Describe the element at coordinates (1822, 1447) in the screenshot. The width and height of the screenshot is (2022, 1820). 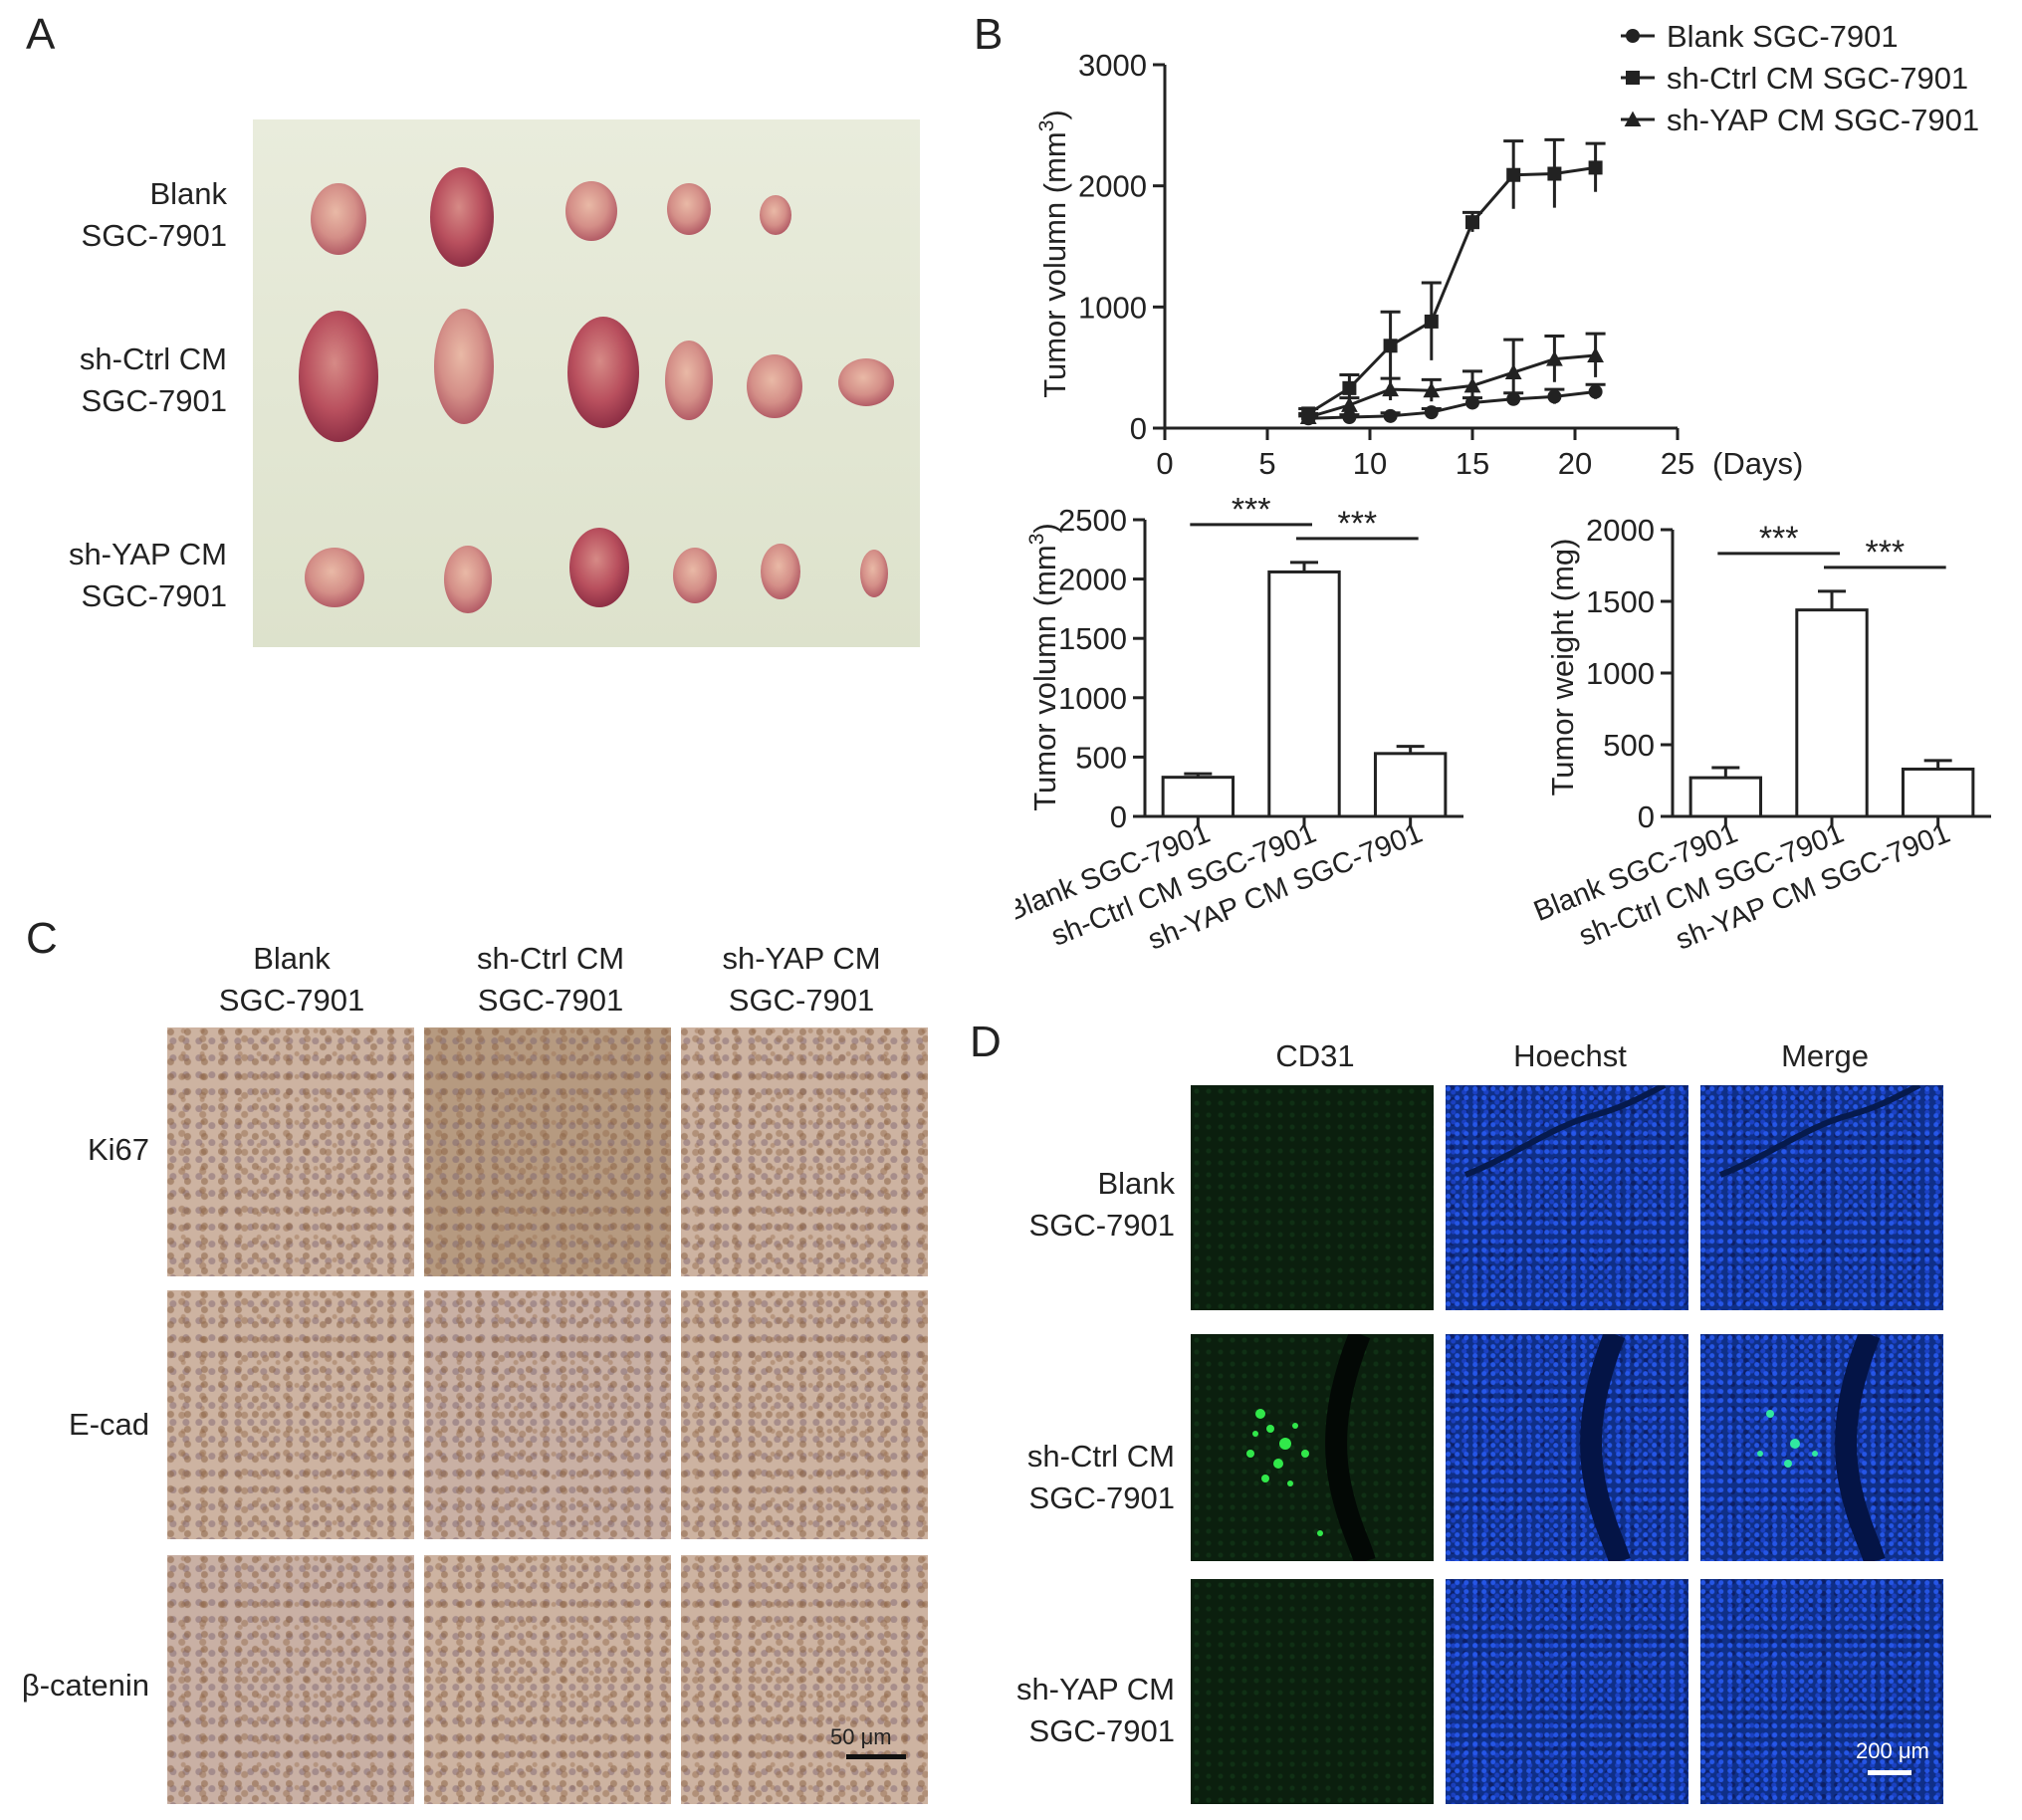
I see `merge-signal` at that location.